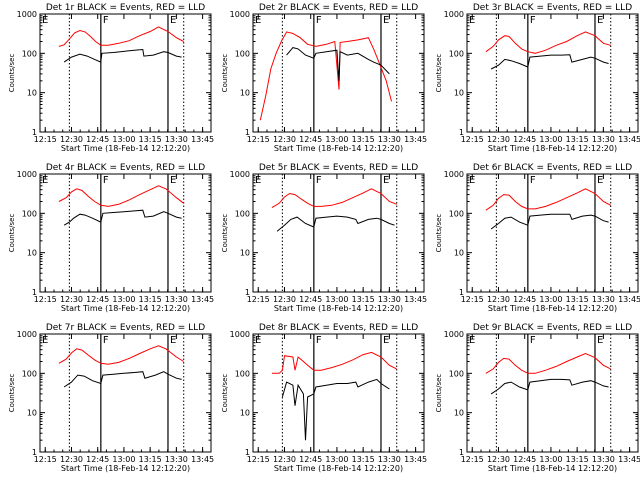 This screenshot has height=480, width=640. I want to click on panel-title: Det 3r BLACK = Events, RED = LLD, so click(552, 8).